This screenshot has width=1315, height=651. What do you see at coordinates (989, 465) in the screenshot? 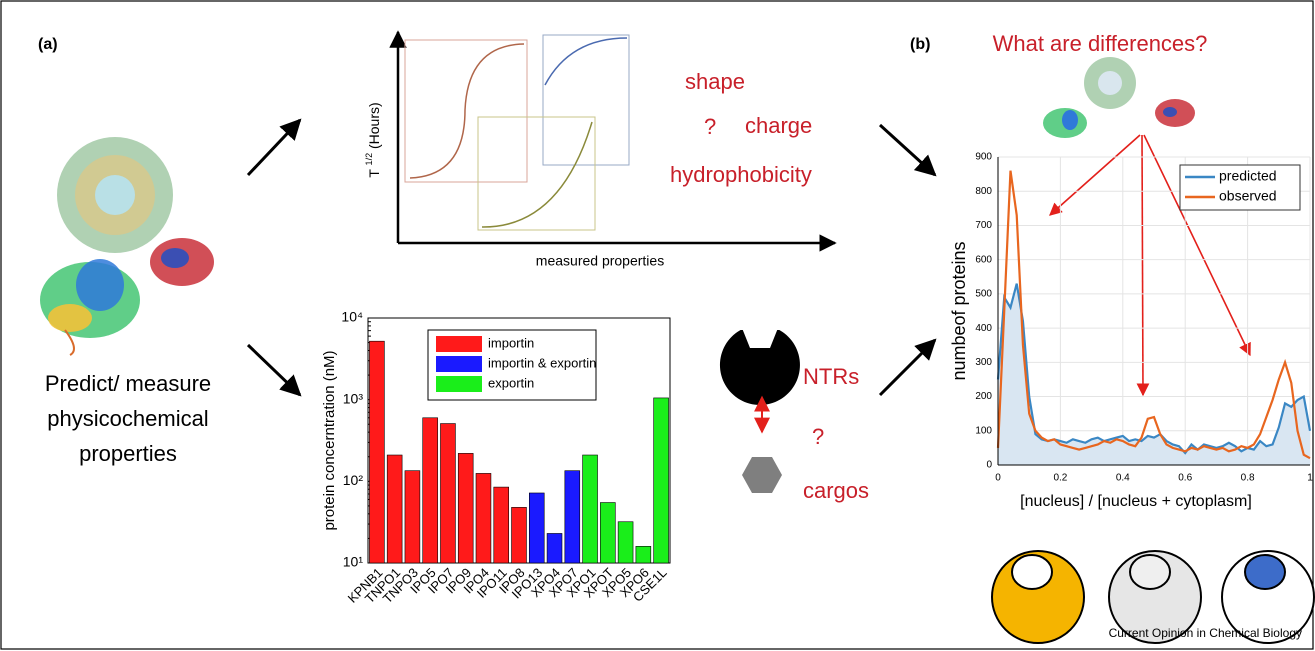
I see `y-tick-label: 0` at bounding box center [989, 465].